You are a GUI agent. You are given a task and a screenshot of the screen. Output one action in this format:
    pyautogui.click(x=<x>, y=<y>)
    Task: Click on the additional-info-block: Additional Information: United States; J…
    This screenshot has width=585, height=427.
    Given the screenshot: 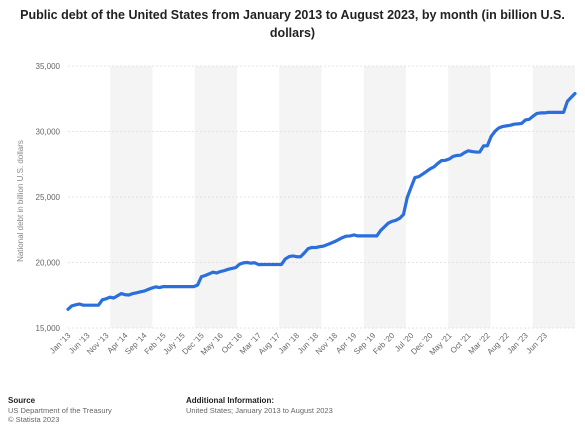 What is the action you would take?
    pyautogui.click(x=259, y=405)
    